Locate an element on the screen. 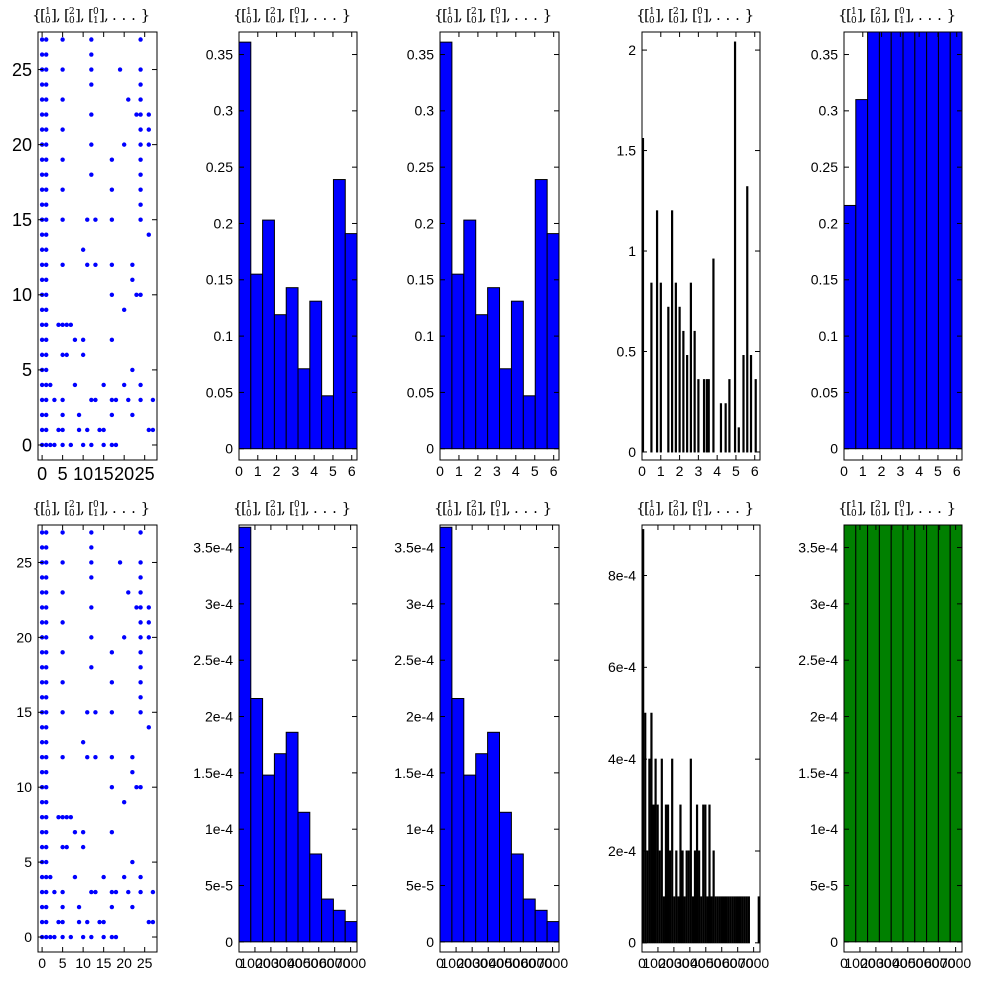  y-tick-label: 2e-4 is located at coordinates (219, 716).